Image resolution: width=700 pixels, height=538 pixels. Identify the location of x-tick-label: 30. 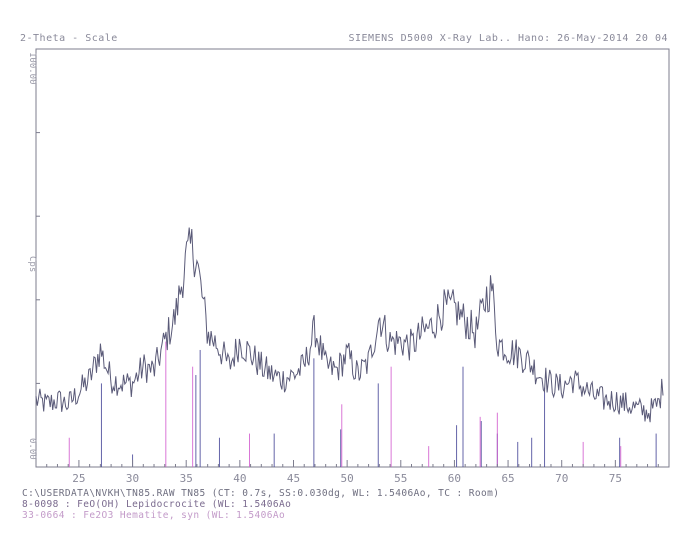
(132, 478).